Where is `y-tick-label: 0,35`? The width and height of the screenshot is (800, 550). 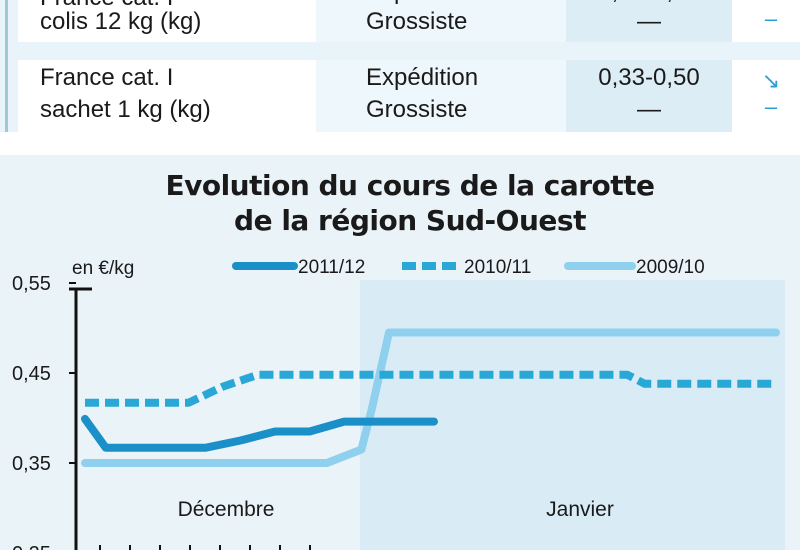 y-tick-label: 0,35 is located at coordinates (31, 464).